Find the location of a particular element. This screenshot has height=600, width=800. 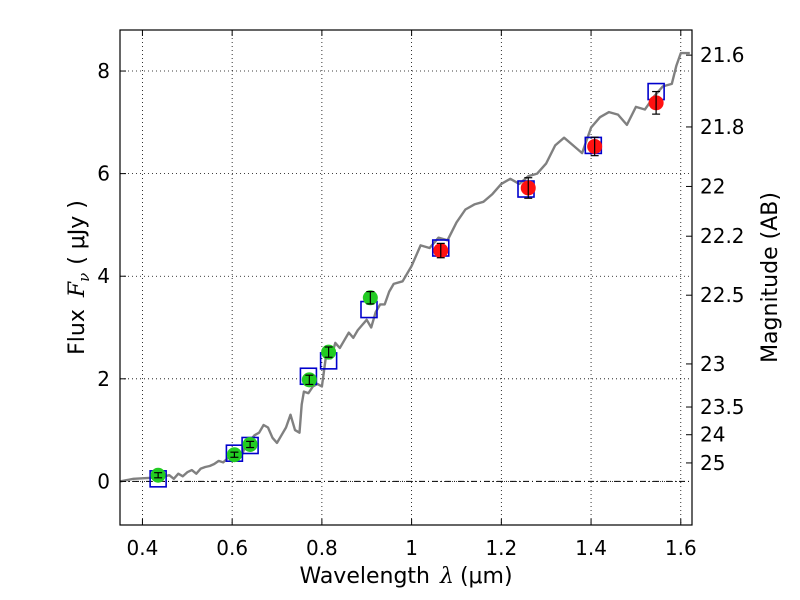

magnitude-tick-label: 24 is located at coordinates (712, 435).